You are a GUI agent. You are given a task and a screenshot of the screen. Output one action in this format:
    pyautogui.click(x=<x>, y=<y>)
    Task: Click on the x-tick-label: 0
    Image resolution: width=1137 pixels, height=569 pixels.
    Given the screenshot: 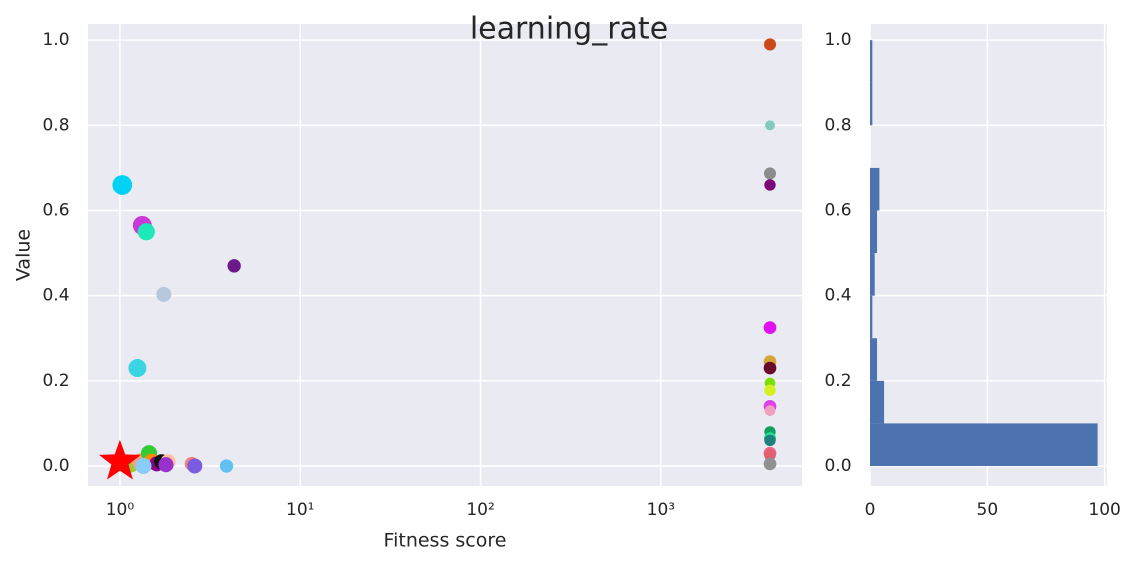 What is the action you would take?
    pyautogui.click(x=870, y=510)
    